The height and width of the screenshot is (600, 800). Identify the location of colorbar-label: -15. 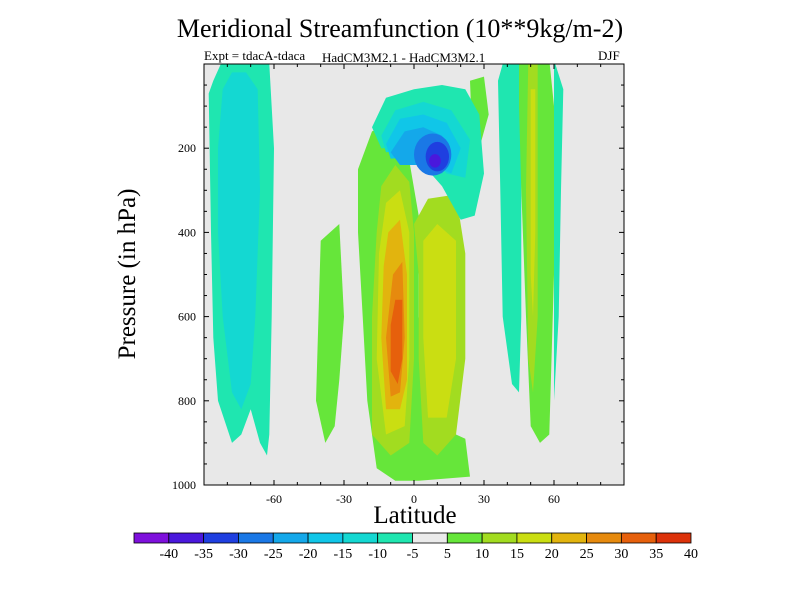
(343, 554).